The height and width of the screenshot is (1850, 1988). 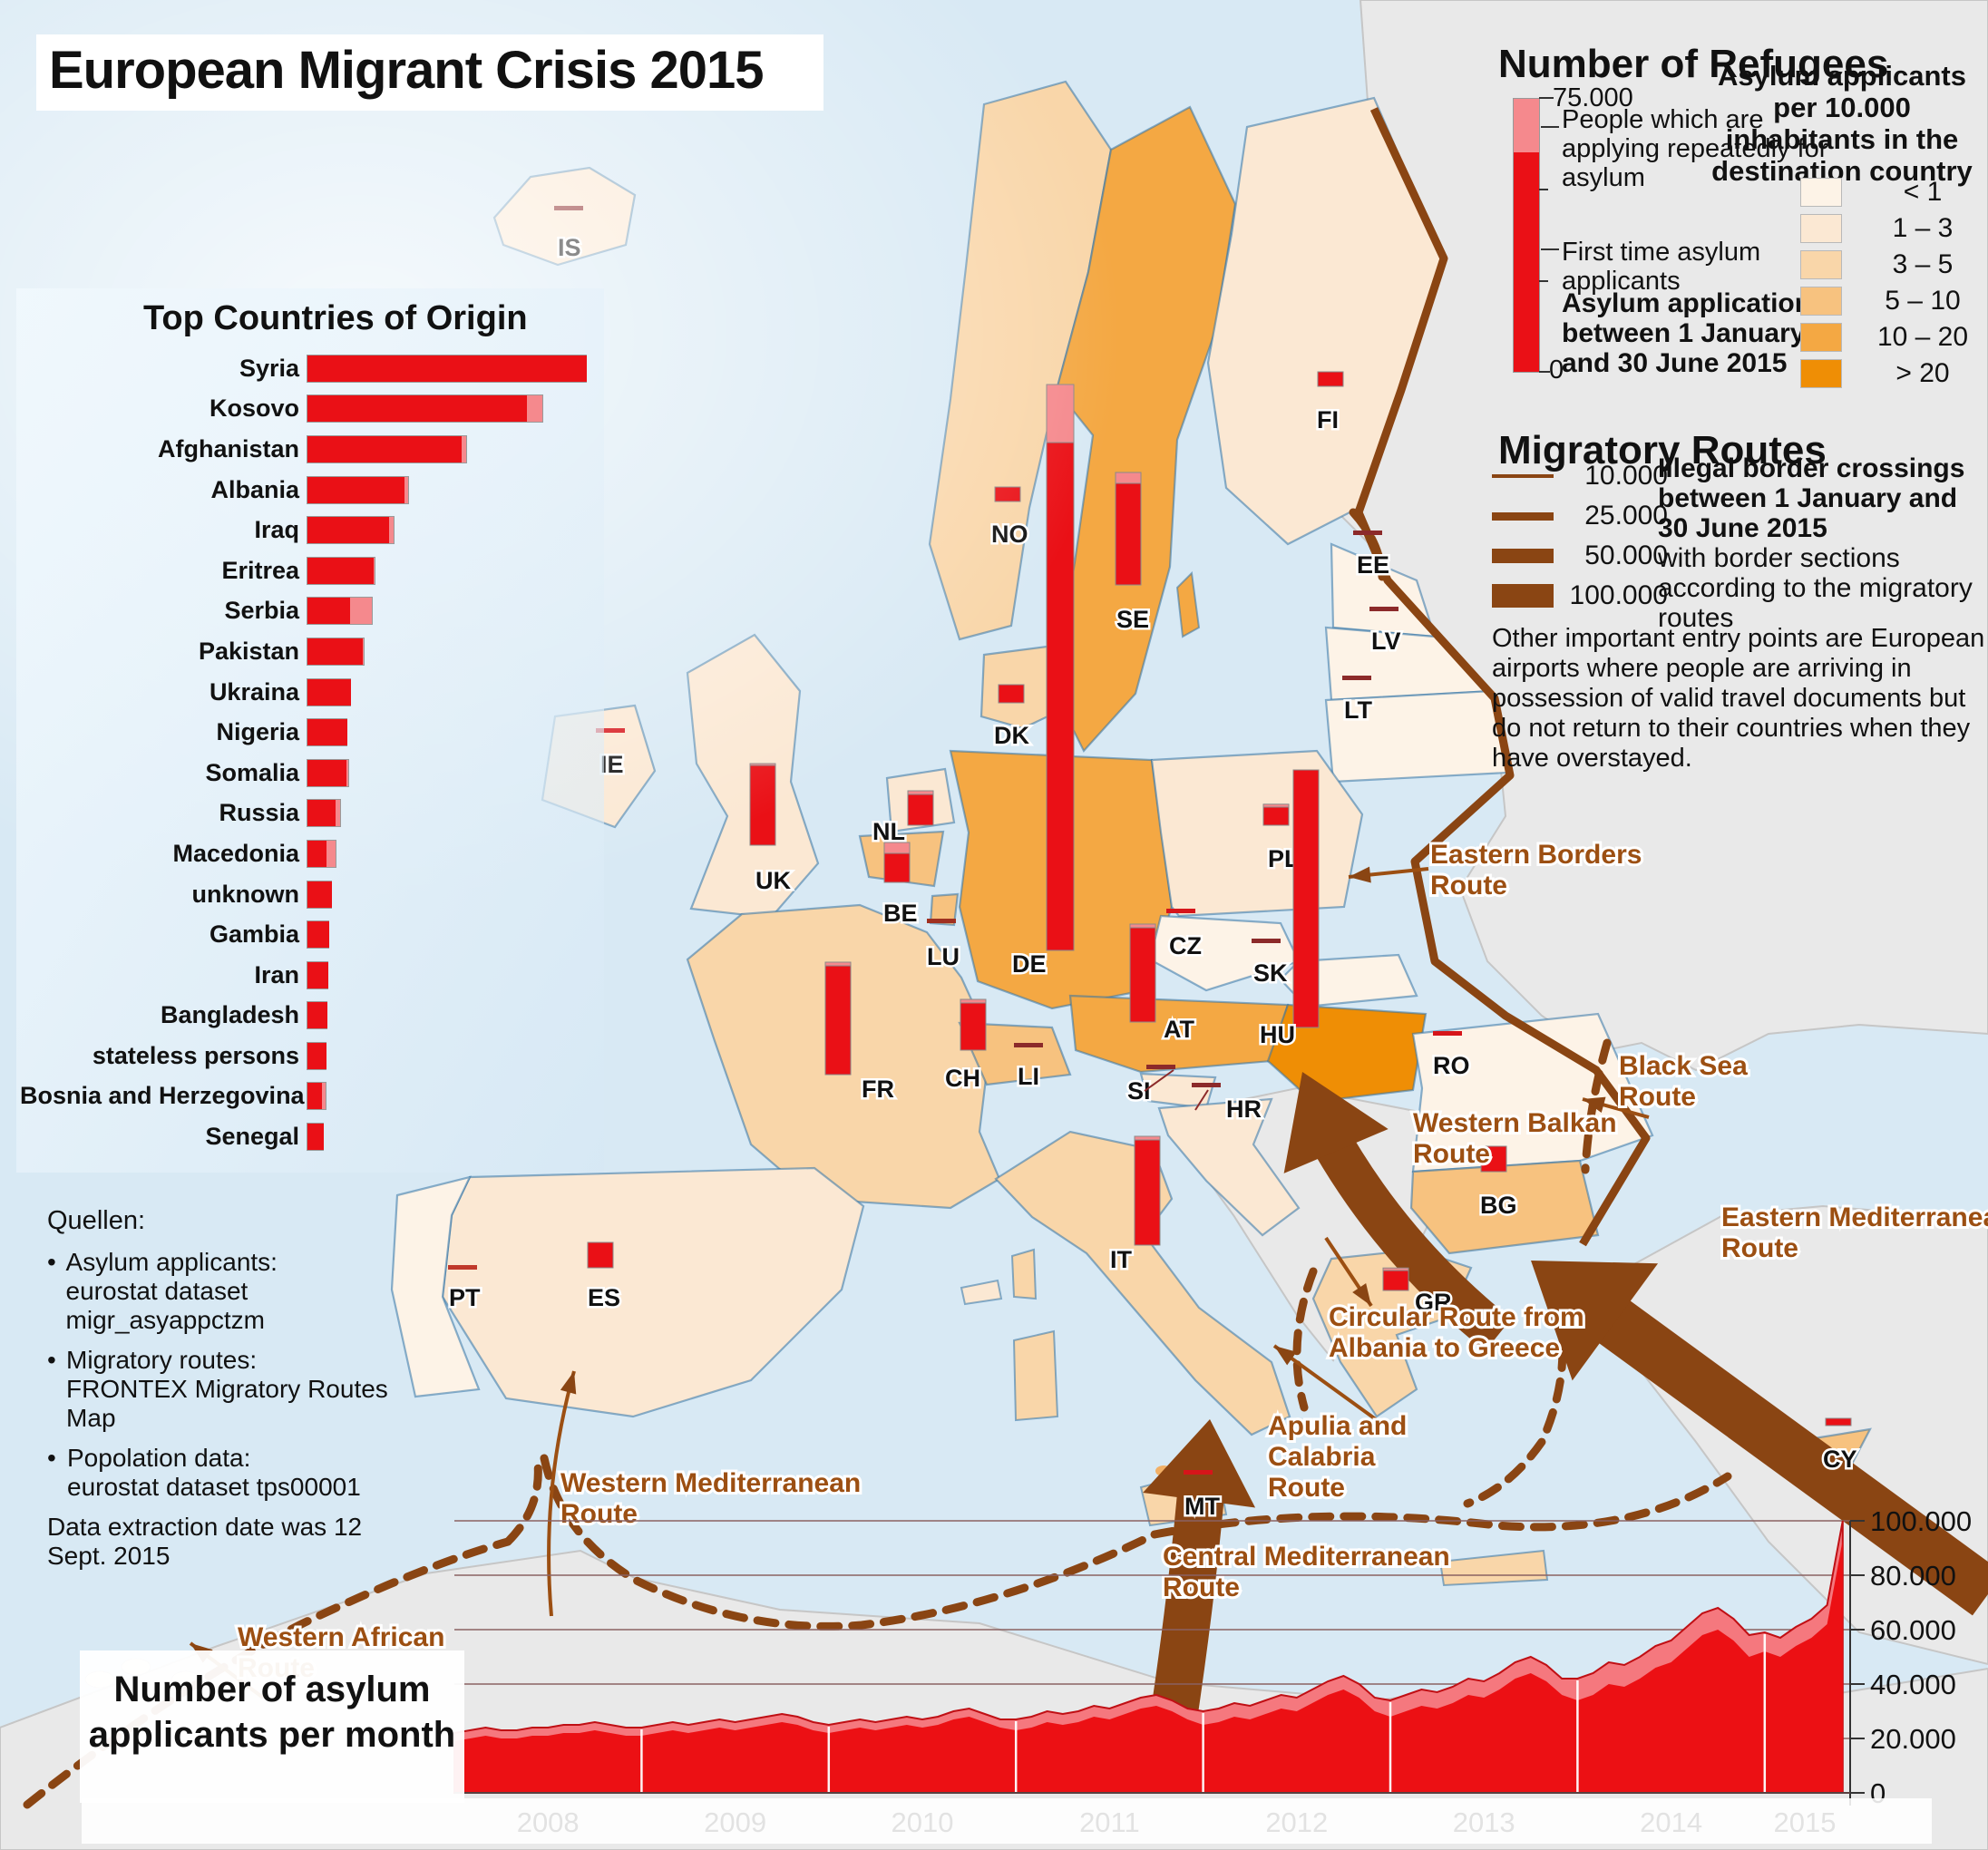 I want to click on route-size-label-2: 50.000, so click(x=1626, y=555).